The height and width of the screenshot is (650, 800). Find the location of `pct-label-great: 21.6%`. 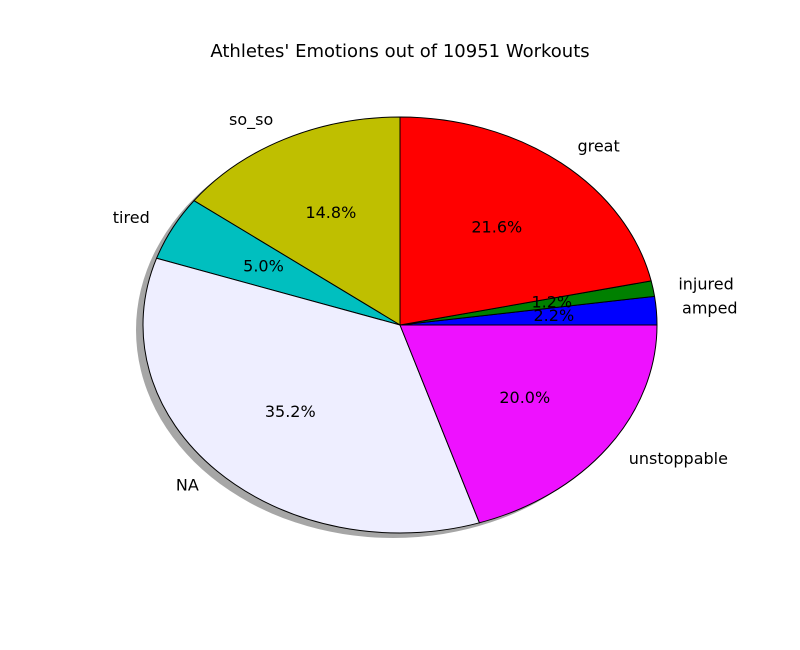

pct-label-great: 21.6% is located at coordinates (496, 226).